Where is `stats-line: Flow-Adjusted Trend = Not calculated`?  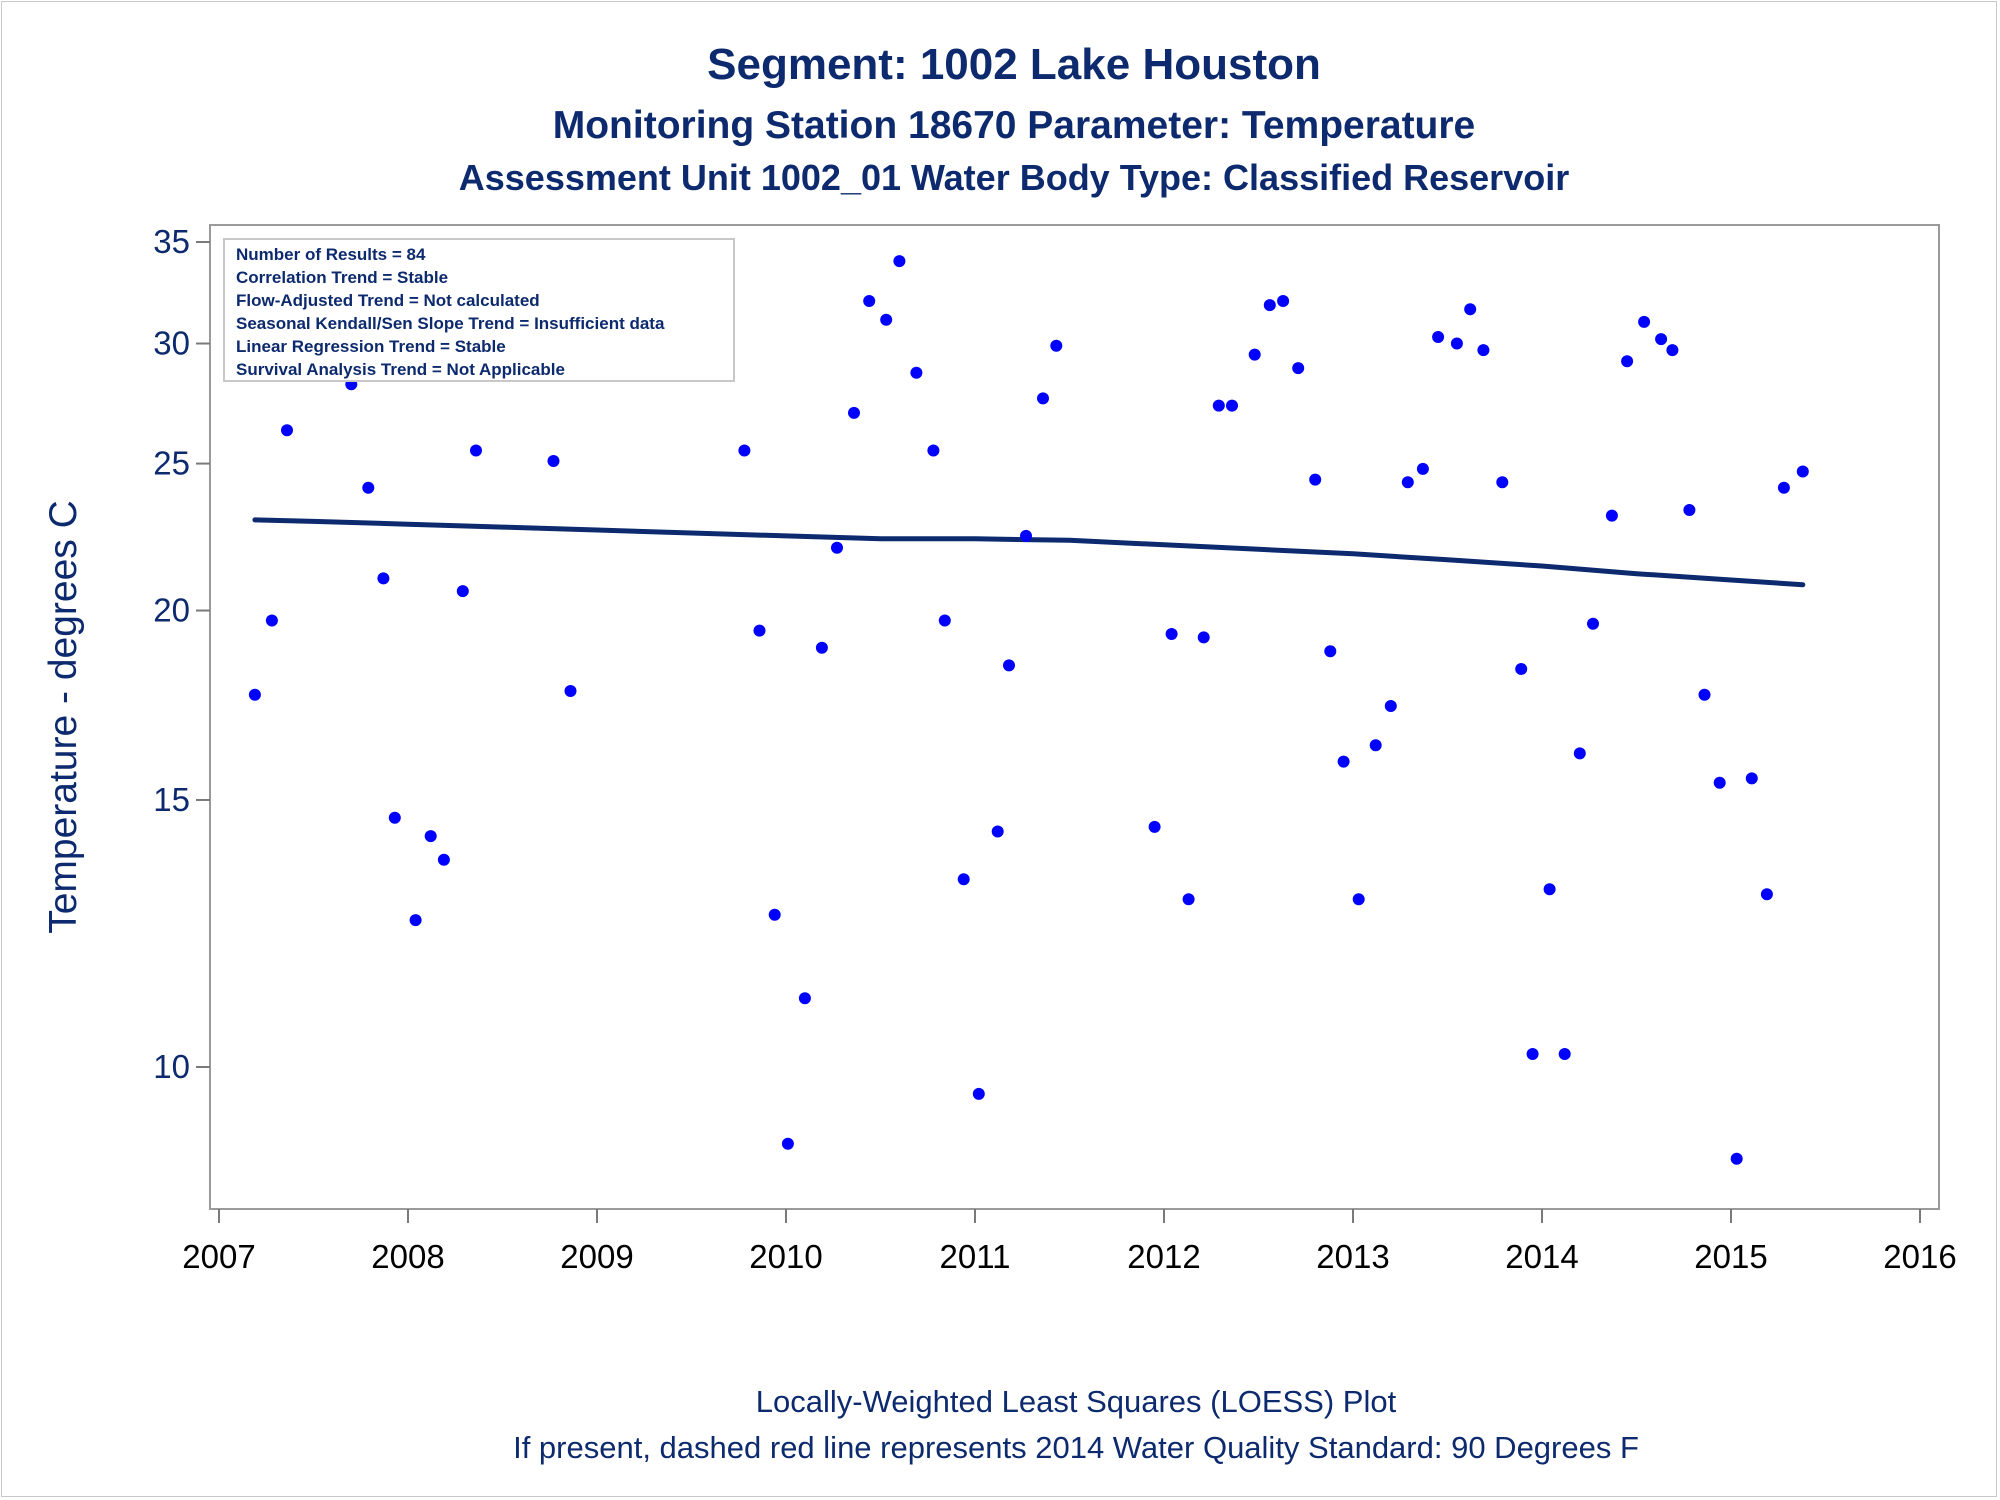
stats-line: Flow-Adjusted Trend = Not calculated is located at coordinates (388, 300).